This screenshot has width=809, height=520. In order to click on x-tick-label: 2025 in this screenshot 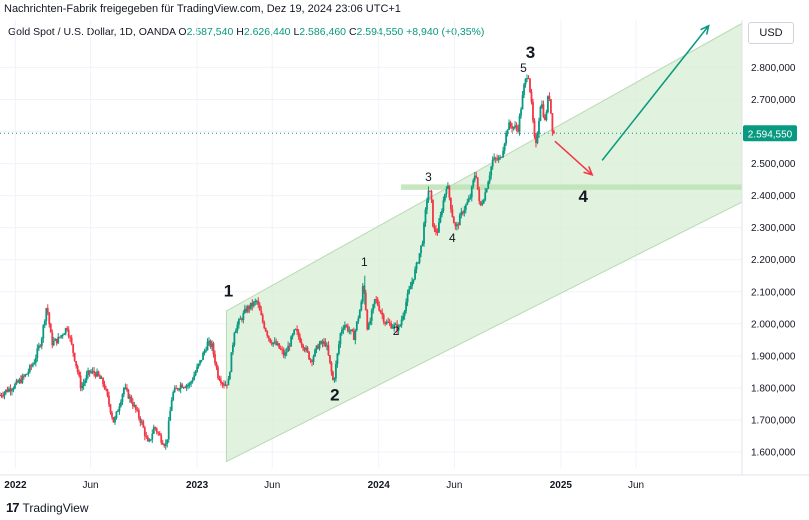, I will do `click(561, 485)`.